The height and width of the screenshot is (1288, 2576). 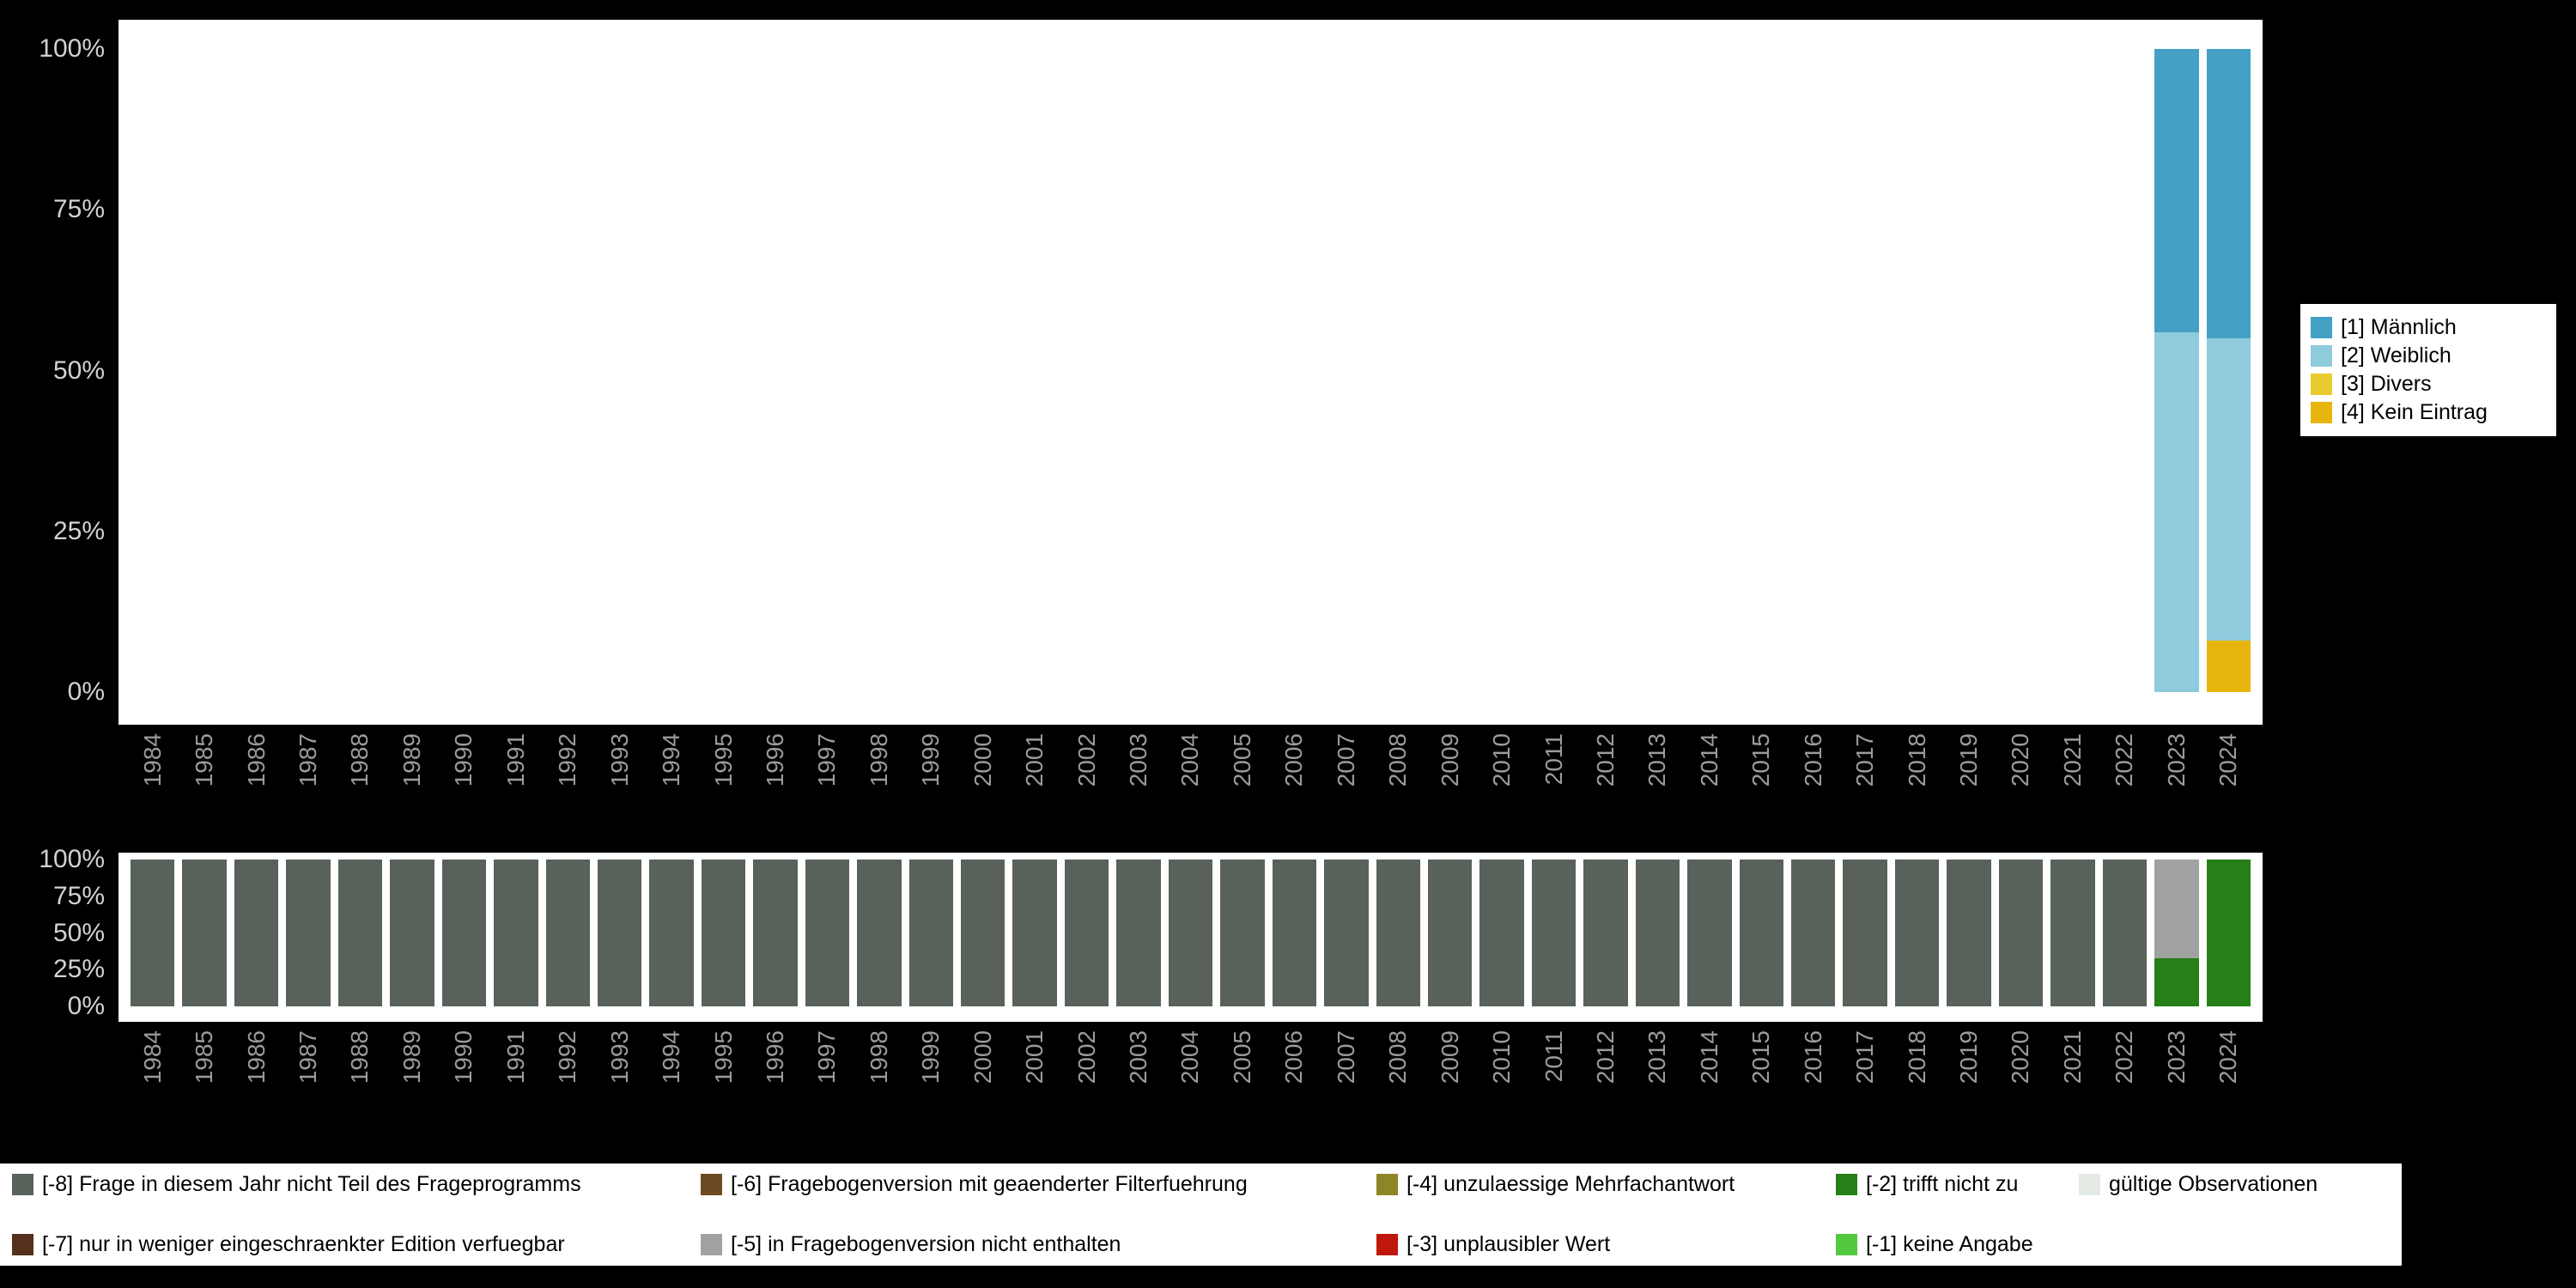 What do you see at coordinates (1346, 370) in the screenshot?
I see `bar-slot-2007` at bounding box center [1346, 370].